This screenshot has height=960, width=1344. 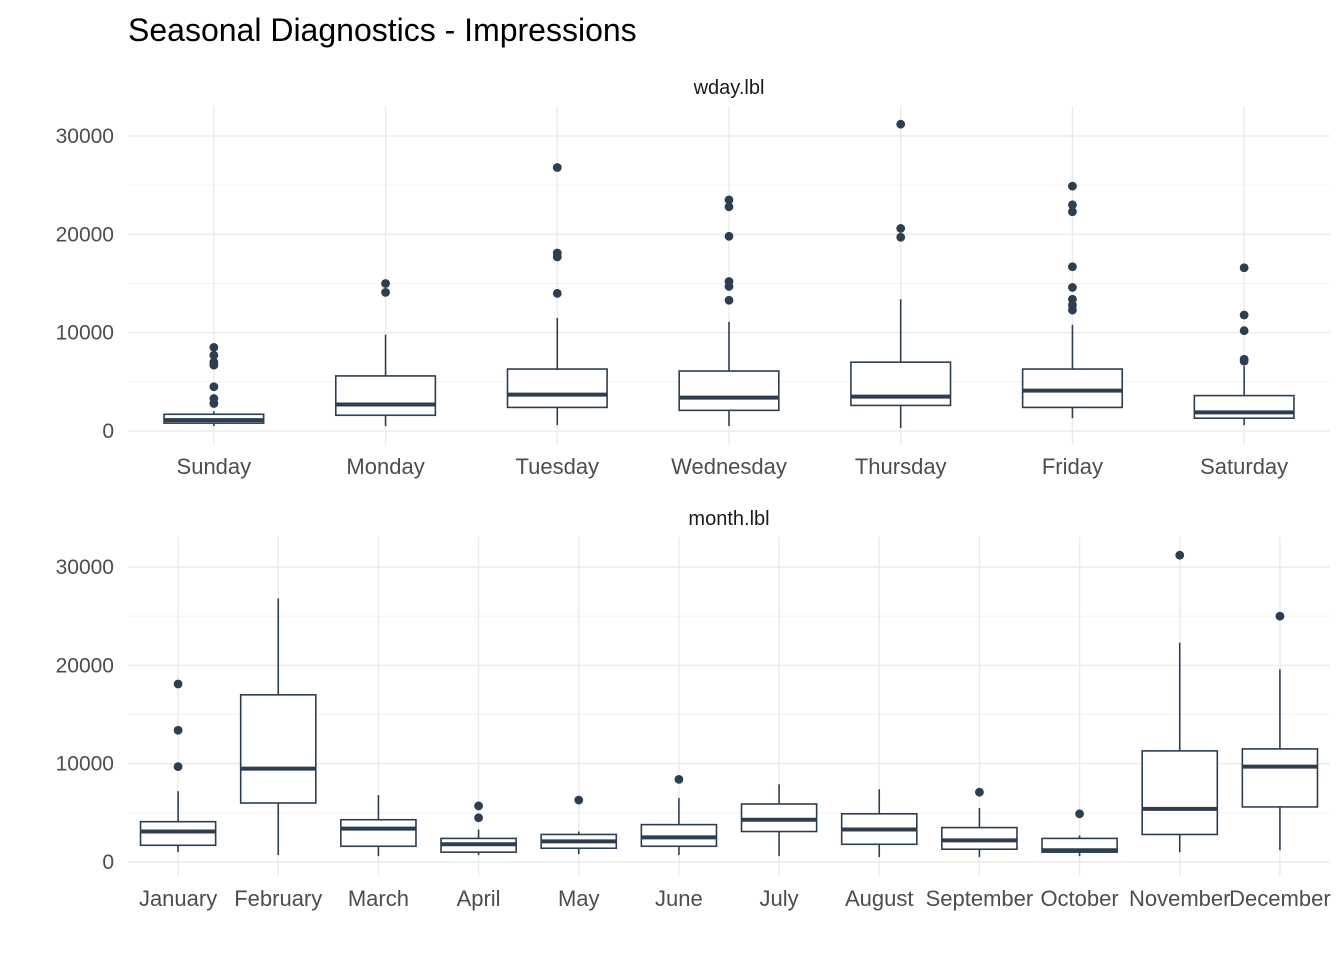 What do you see at coordinates (1180, 701) in the screenshot?
I see `box-november` at bounding box center [1180, 701].